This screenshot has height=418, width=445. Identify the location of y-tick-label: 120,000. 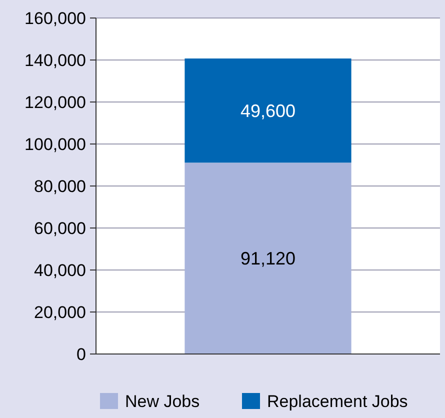
(55, 102).